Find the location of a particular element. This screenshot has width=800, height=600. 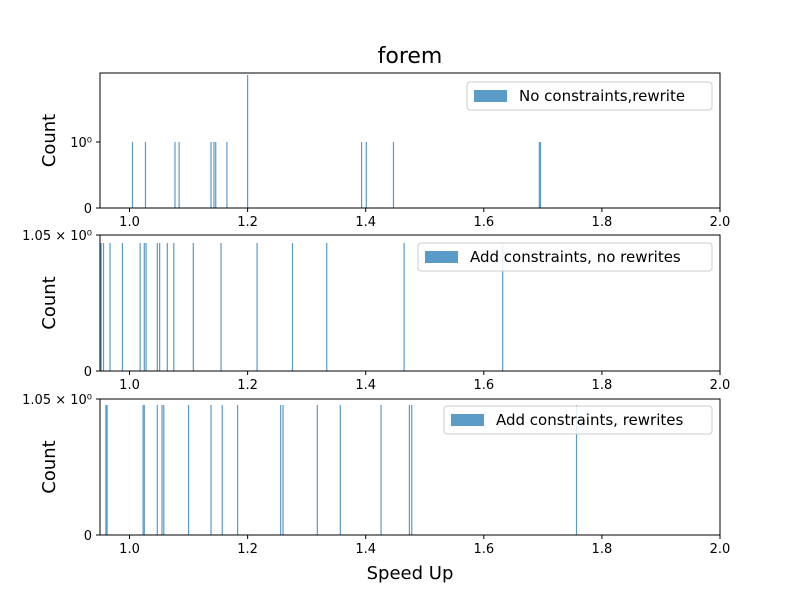

legend: Add constraints, rewrites is located at coordinates (578, 420).